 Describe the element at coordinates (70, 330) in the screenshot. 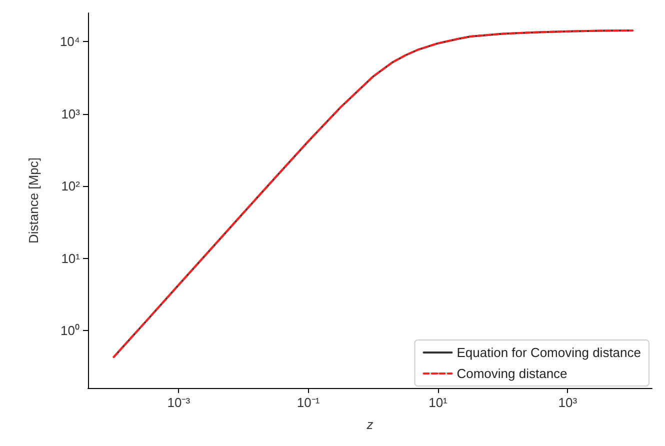

I see `y-tick-label: 10⁰` at that location.